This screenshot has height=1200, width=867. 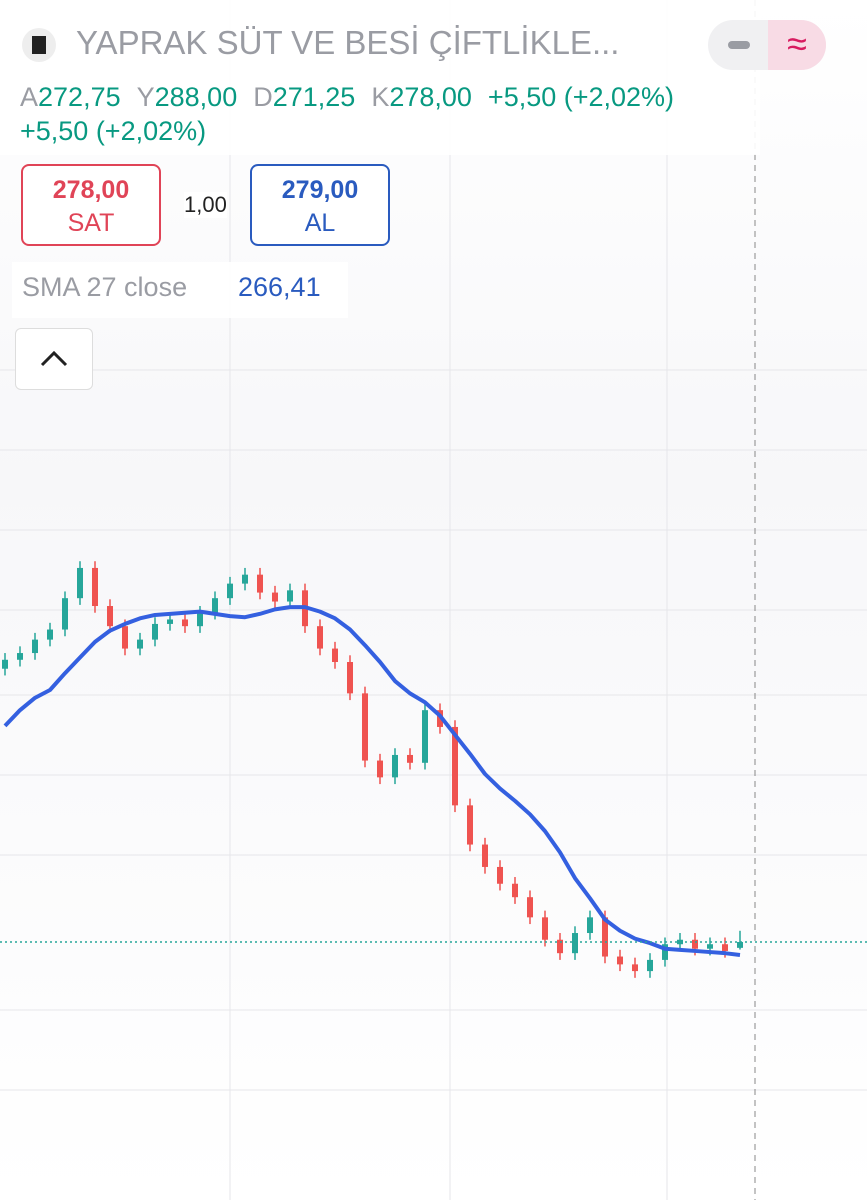 What do you see at coordinates (91, 205) in the screenshot?
I see `sell-button: 278,00 SAT` at bounding box center [91, 205].